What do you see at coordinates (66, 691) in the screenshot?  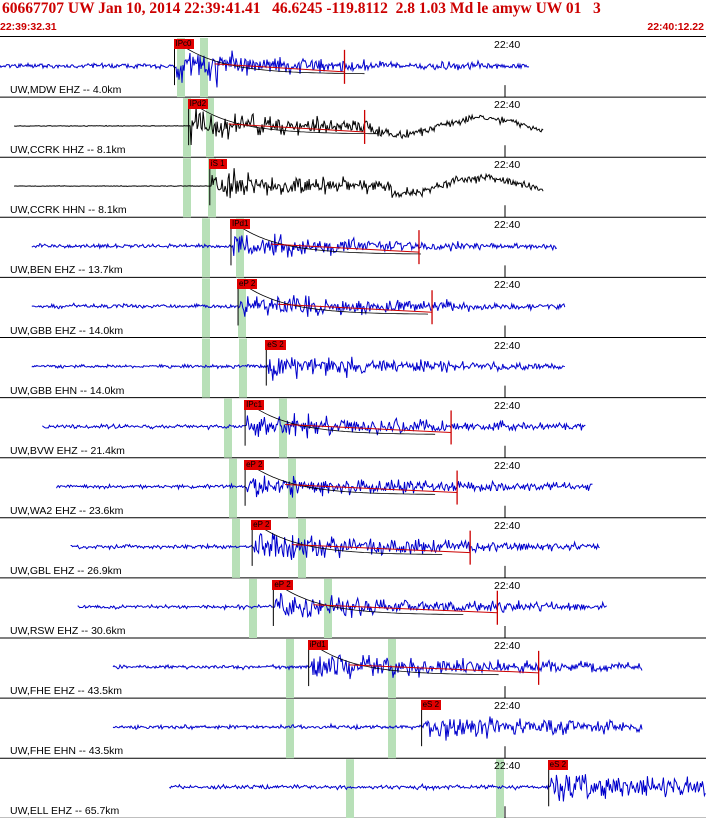 I see `channel-label: UW,FHE EHZ -- 43.5km` at bounding box center [66, 691].